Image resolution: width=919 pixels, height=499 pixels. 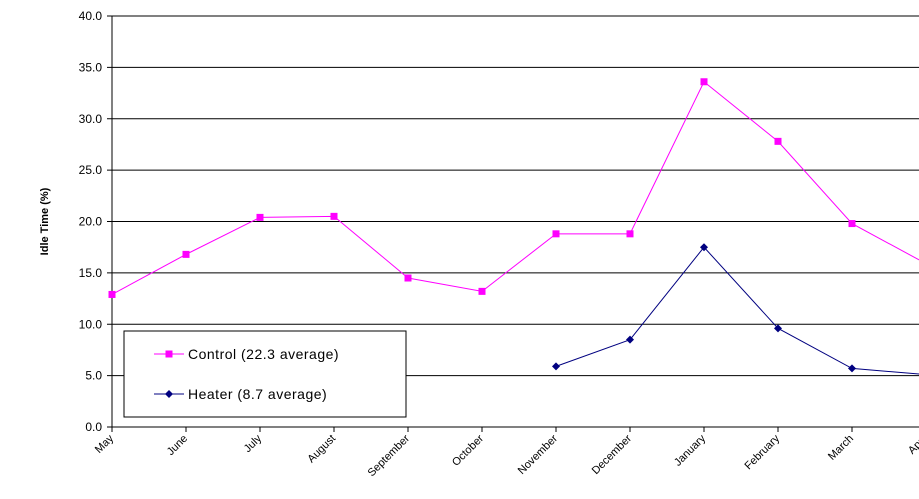 I want to click on x-tick-label: June, so click(x=177, y=445).